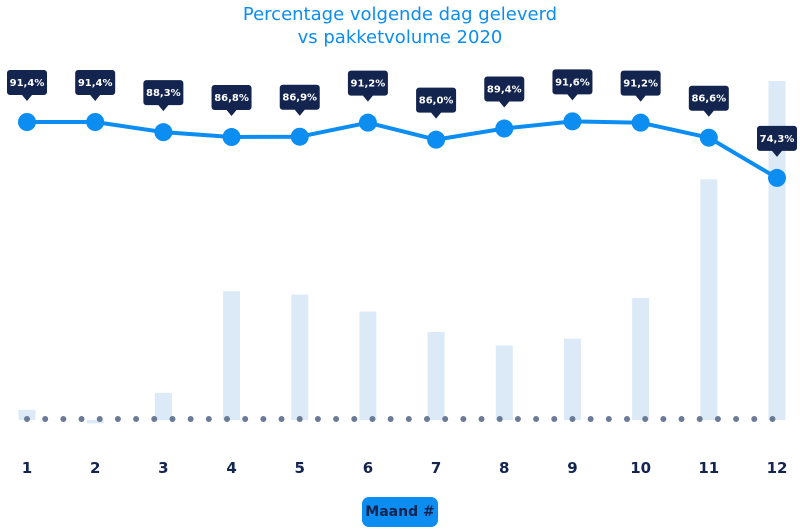  What do you see at coordinates (231, 468) in the screenshot?
I see `x-tick-label: 4` at bounding box center [231, 468].